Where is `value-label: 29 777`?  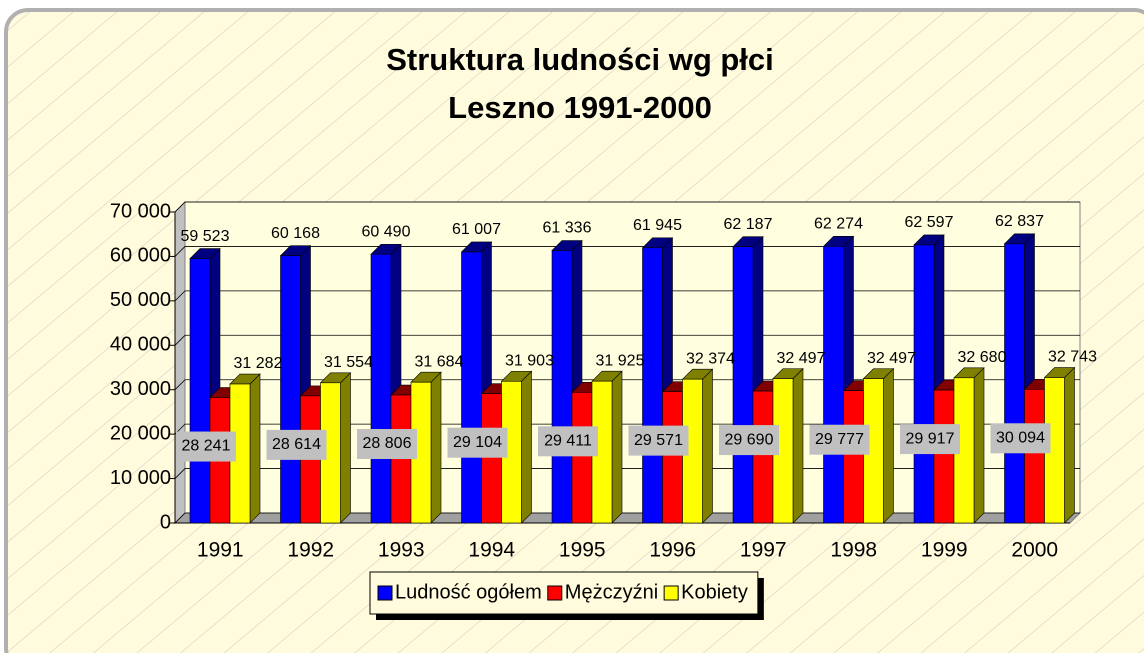 value-label: 29 777 is located at coordinates (839, 439).